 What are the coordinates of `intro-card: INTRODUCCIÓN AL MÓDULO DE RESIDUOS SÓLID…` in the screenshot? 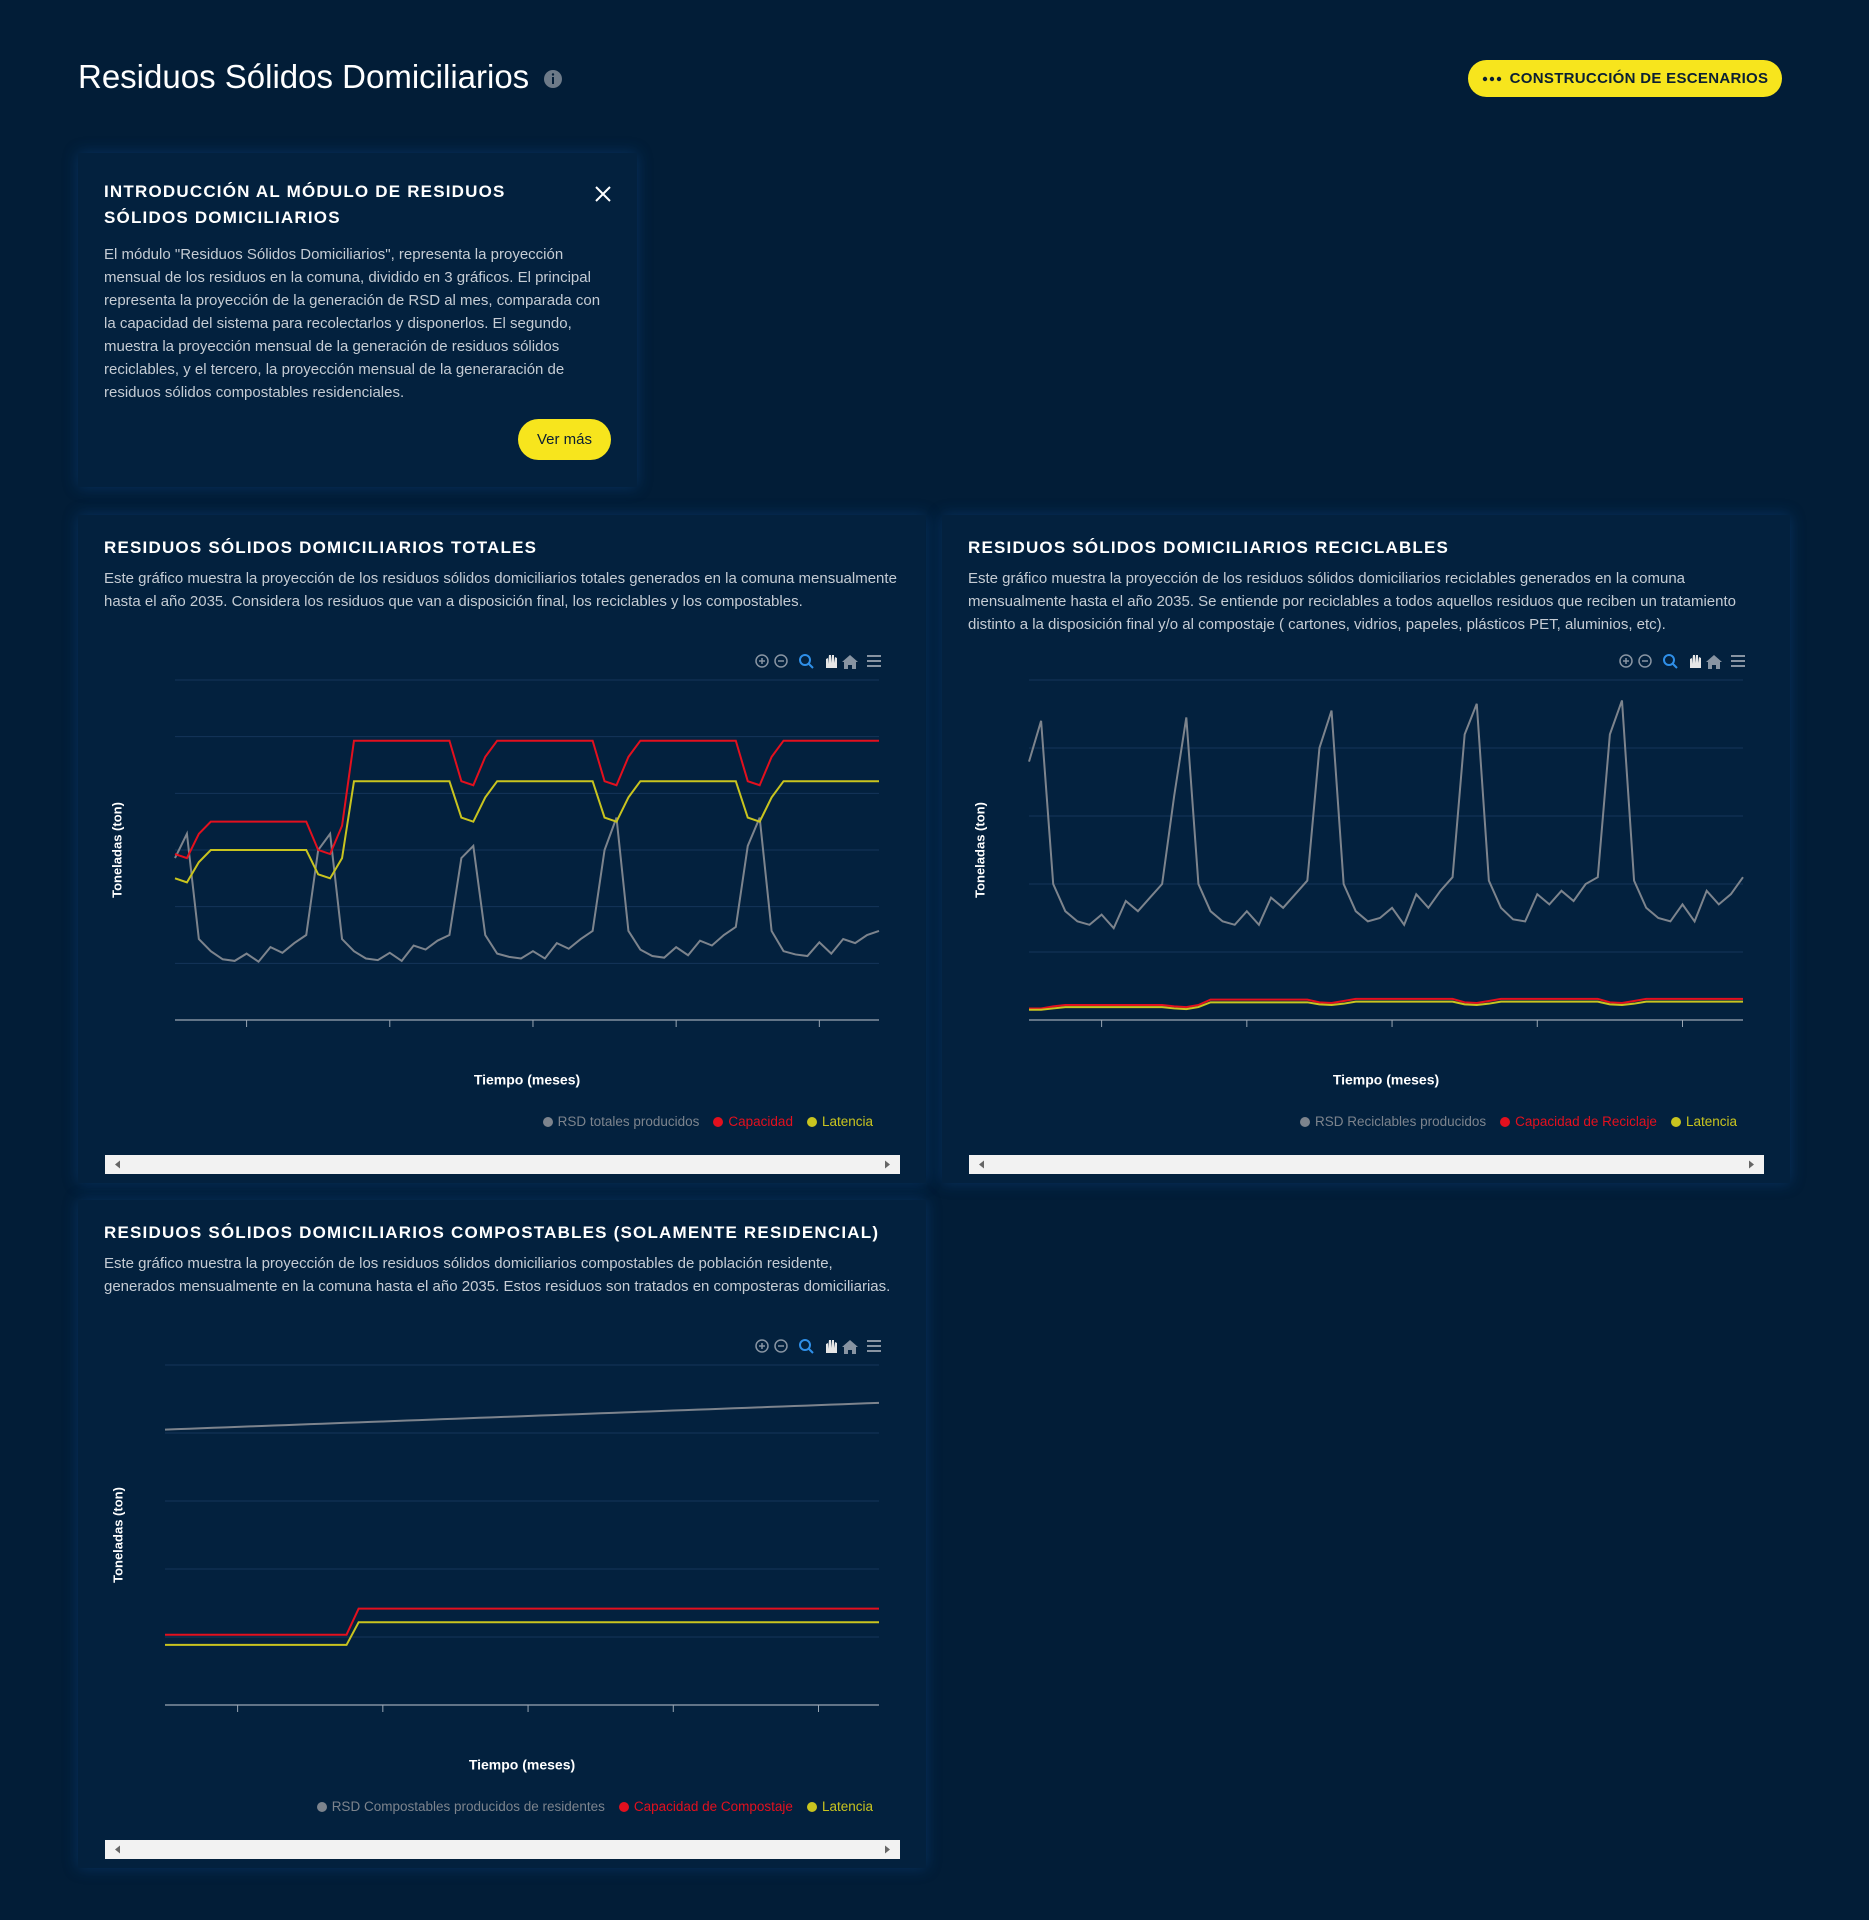 It's located at (357, 320).